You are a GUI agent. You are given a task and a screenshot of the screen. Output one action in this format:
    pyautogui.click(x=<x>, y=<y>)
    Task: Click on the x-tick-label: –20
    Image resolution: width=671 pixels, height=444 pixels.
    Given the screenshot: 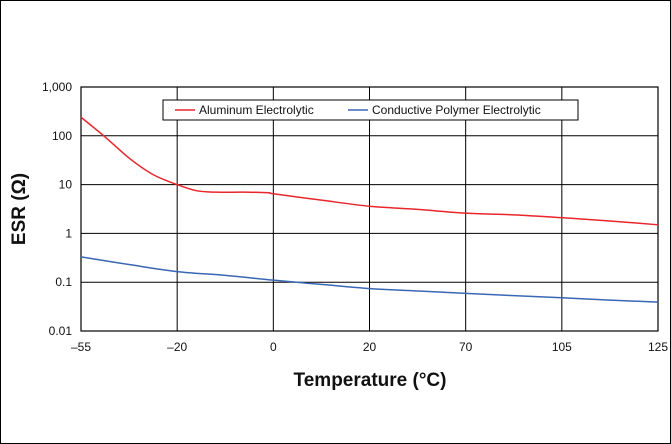 What is the action you would take?
    pyautogui.click(x=177, y=347)
    